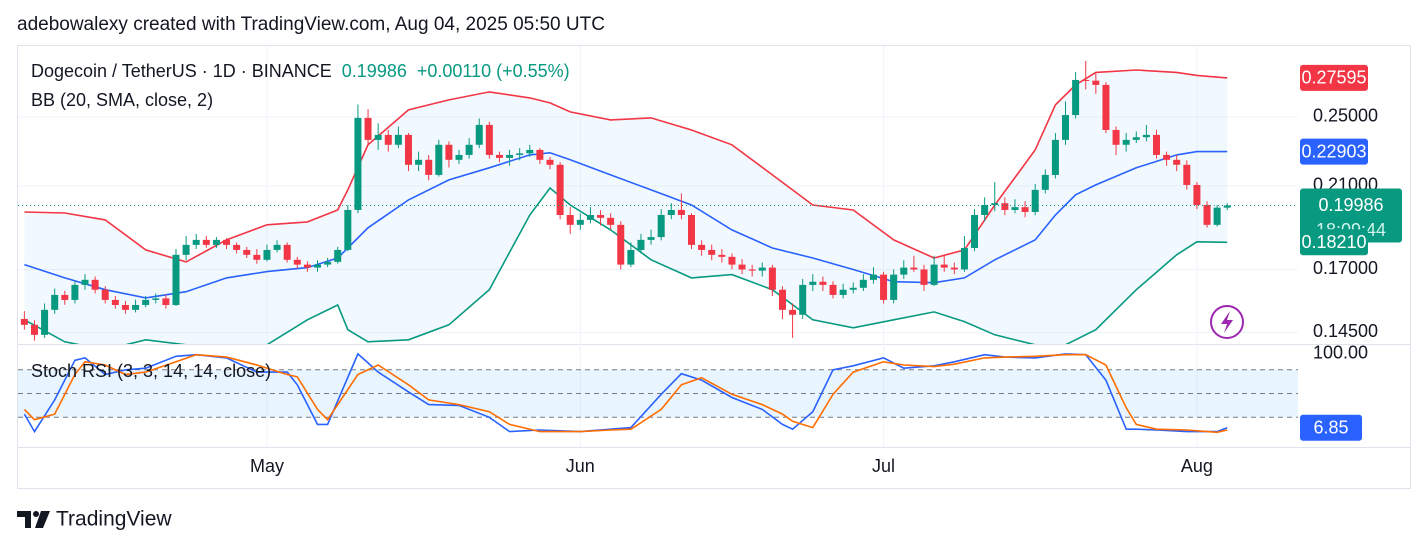 This screenshot has width=1428, height=549. Describe the element at coordinates (1345, 268) in the screenshot. I see `y-tick-label: 0.17000` at that location.